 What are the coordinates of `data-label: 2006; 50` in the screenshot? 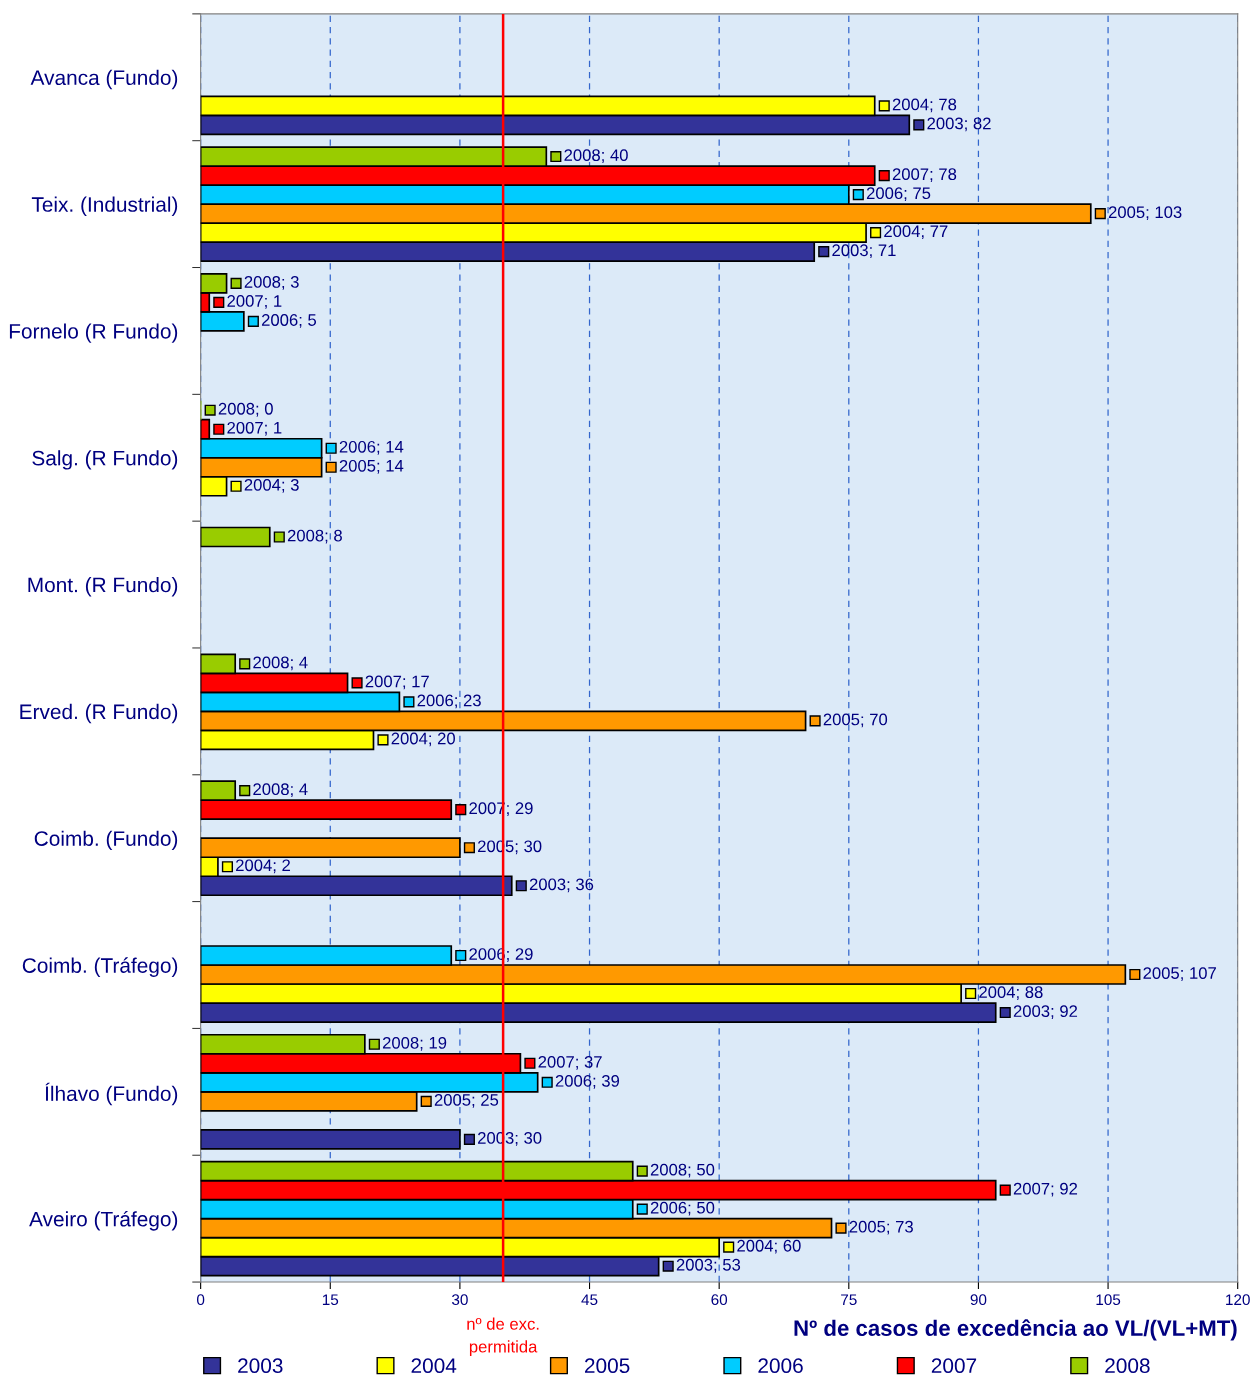 It's located at (682, 1208).